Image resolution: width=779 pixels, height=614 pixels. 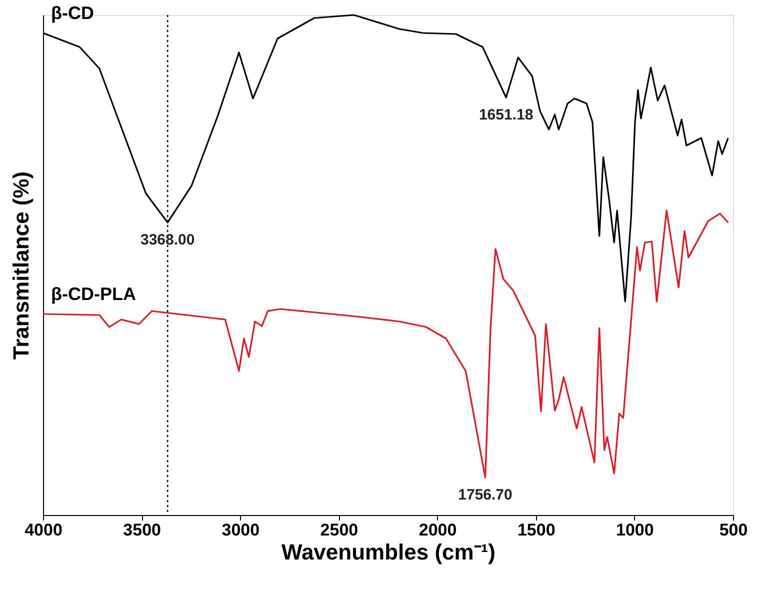 I want to click on annotation: 1756.70, so click(x=485, y=495).